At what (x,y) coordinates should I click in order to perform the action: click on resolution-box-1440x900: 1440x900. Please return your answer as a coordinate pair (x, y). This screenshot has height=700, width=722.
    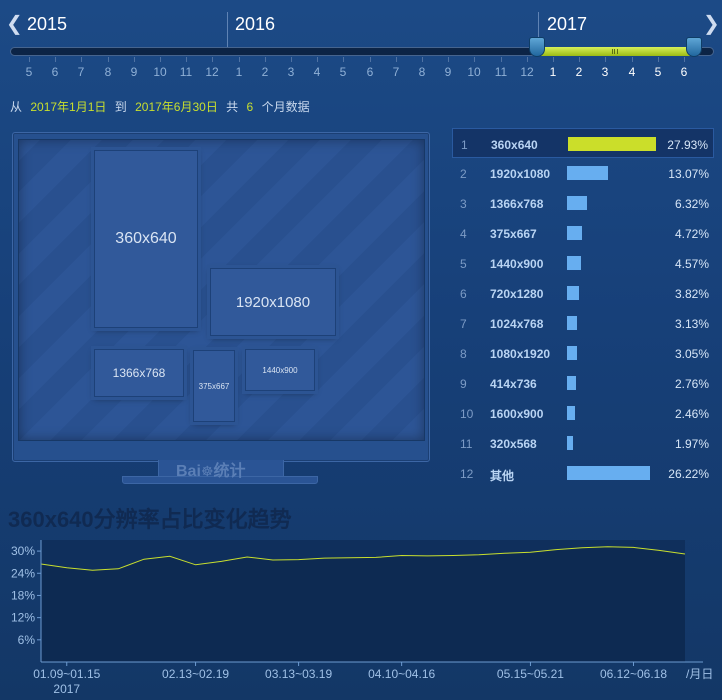
    Looking at the image, I should click on (280, 370).